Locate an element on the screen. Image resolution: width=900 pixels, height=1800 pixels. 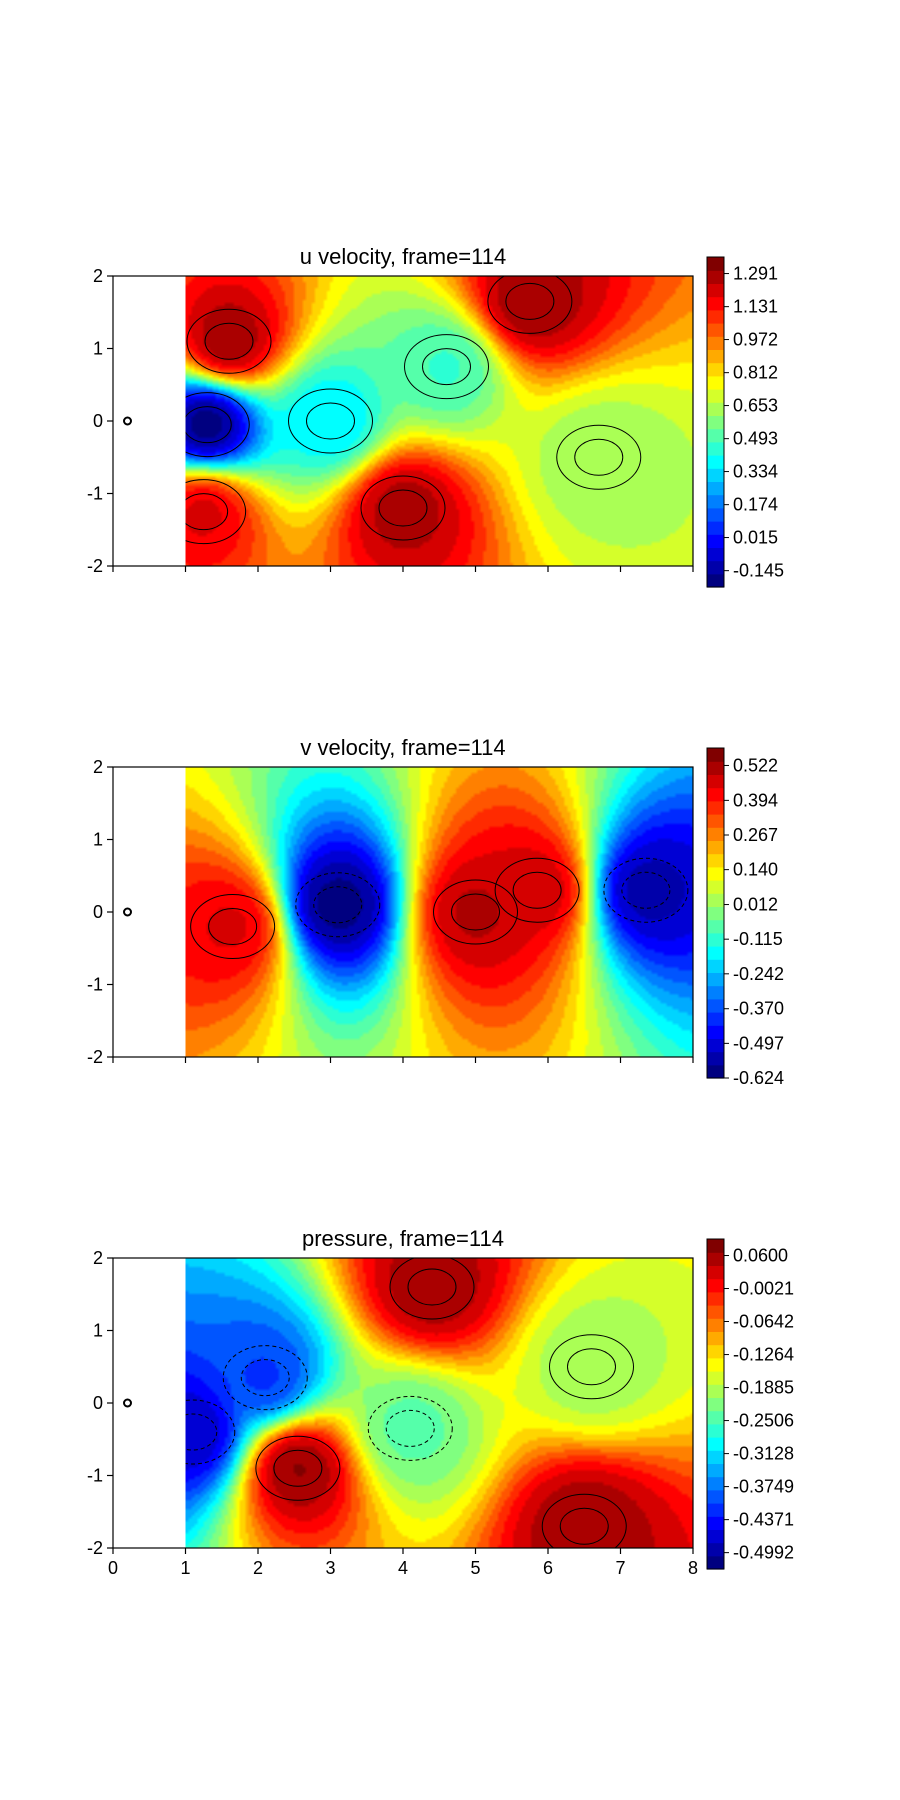
x-tick-label: 0 is located at coordinates (113, 1568).